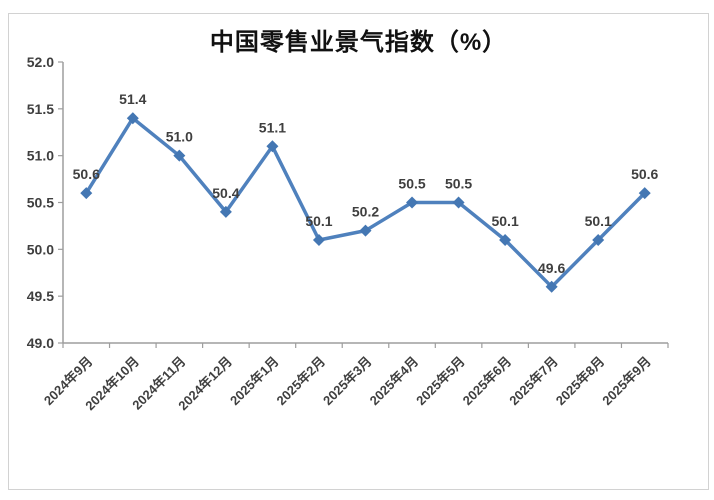  I want to click on data-point-label: 50.2, so click(365, 212).